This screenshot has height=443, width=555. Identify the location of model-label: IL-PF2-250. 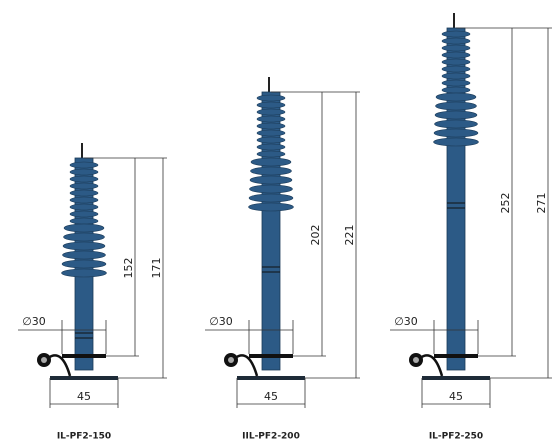
(456, 437).